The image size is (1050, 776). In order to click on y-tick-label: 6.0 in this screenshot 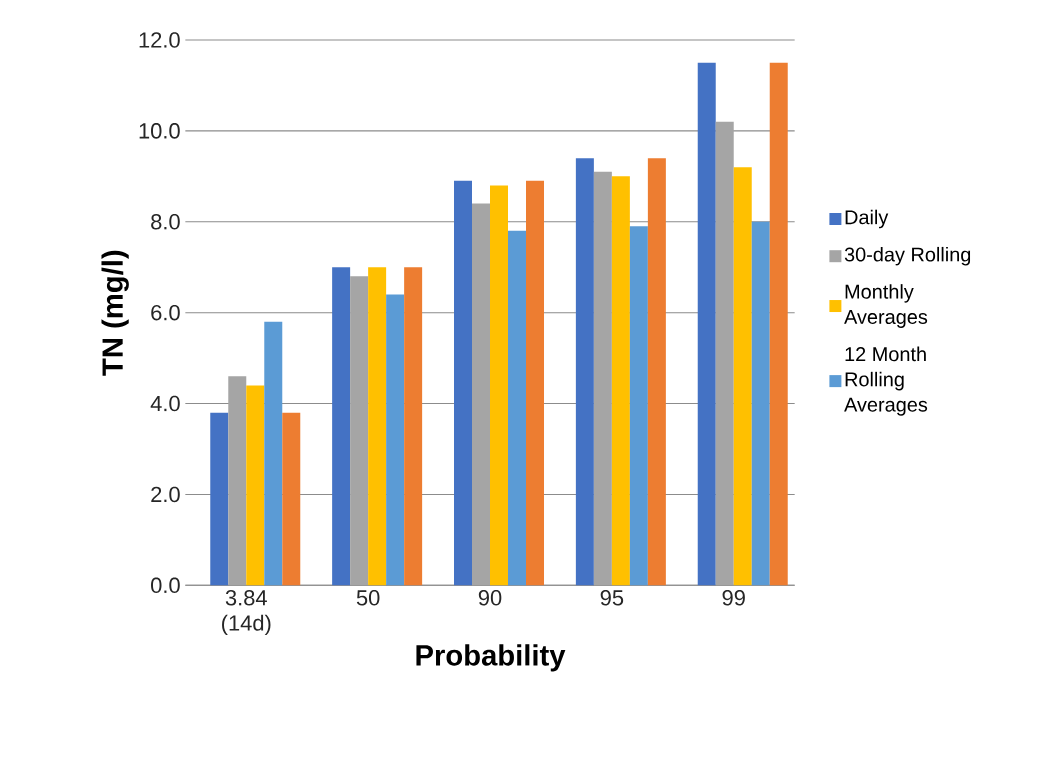, I will do `click(165, 312)`.